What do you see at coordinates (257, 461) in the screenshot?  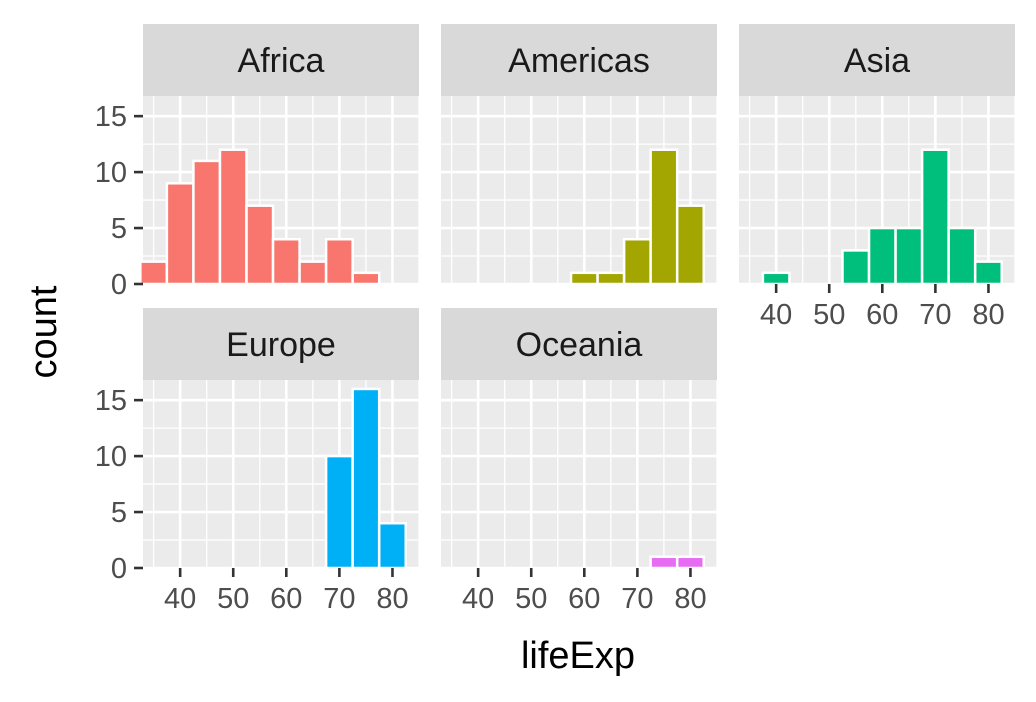 I see `facet-europe: Europe 0 5 10 15 40 50 60 70 80` at bounding box center [257, 461].